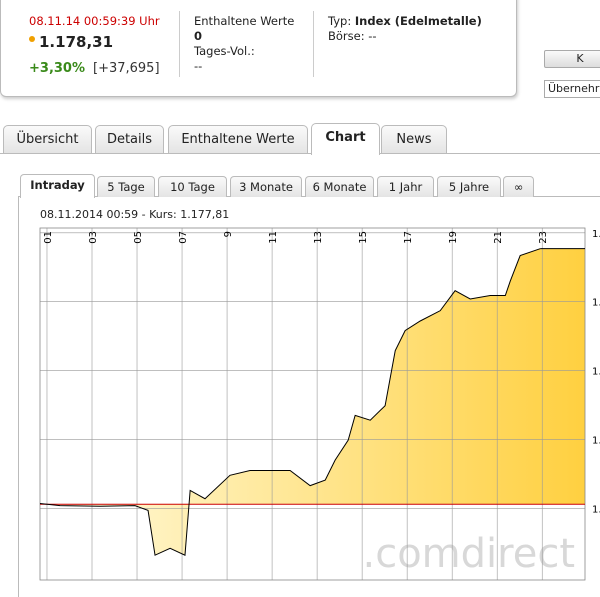  Describe the element at coordinates (405, 186) in the screenshot. I see `subtab: 1 Jahr` at that location.